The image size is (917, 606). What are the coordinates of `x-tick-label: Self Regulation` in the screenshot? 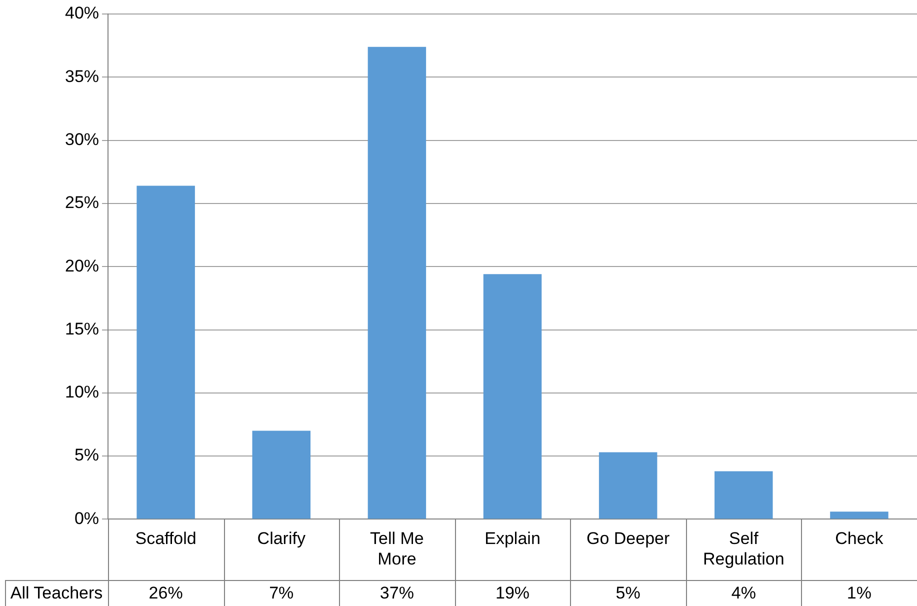 It's located at (743, 548).